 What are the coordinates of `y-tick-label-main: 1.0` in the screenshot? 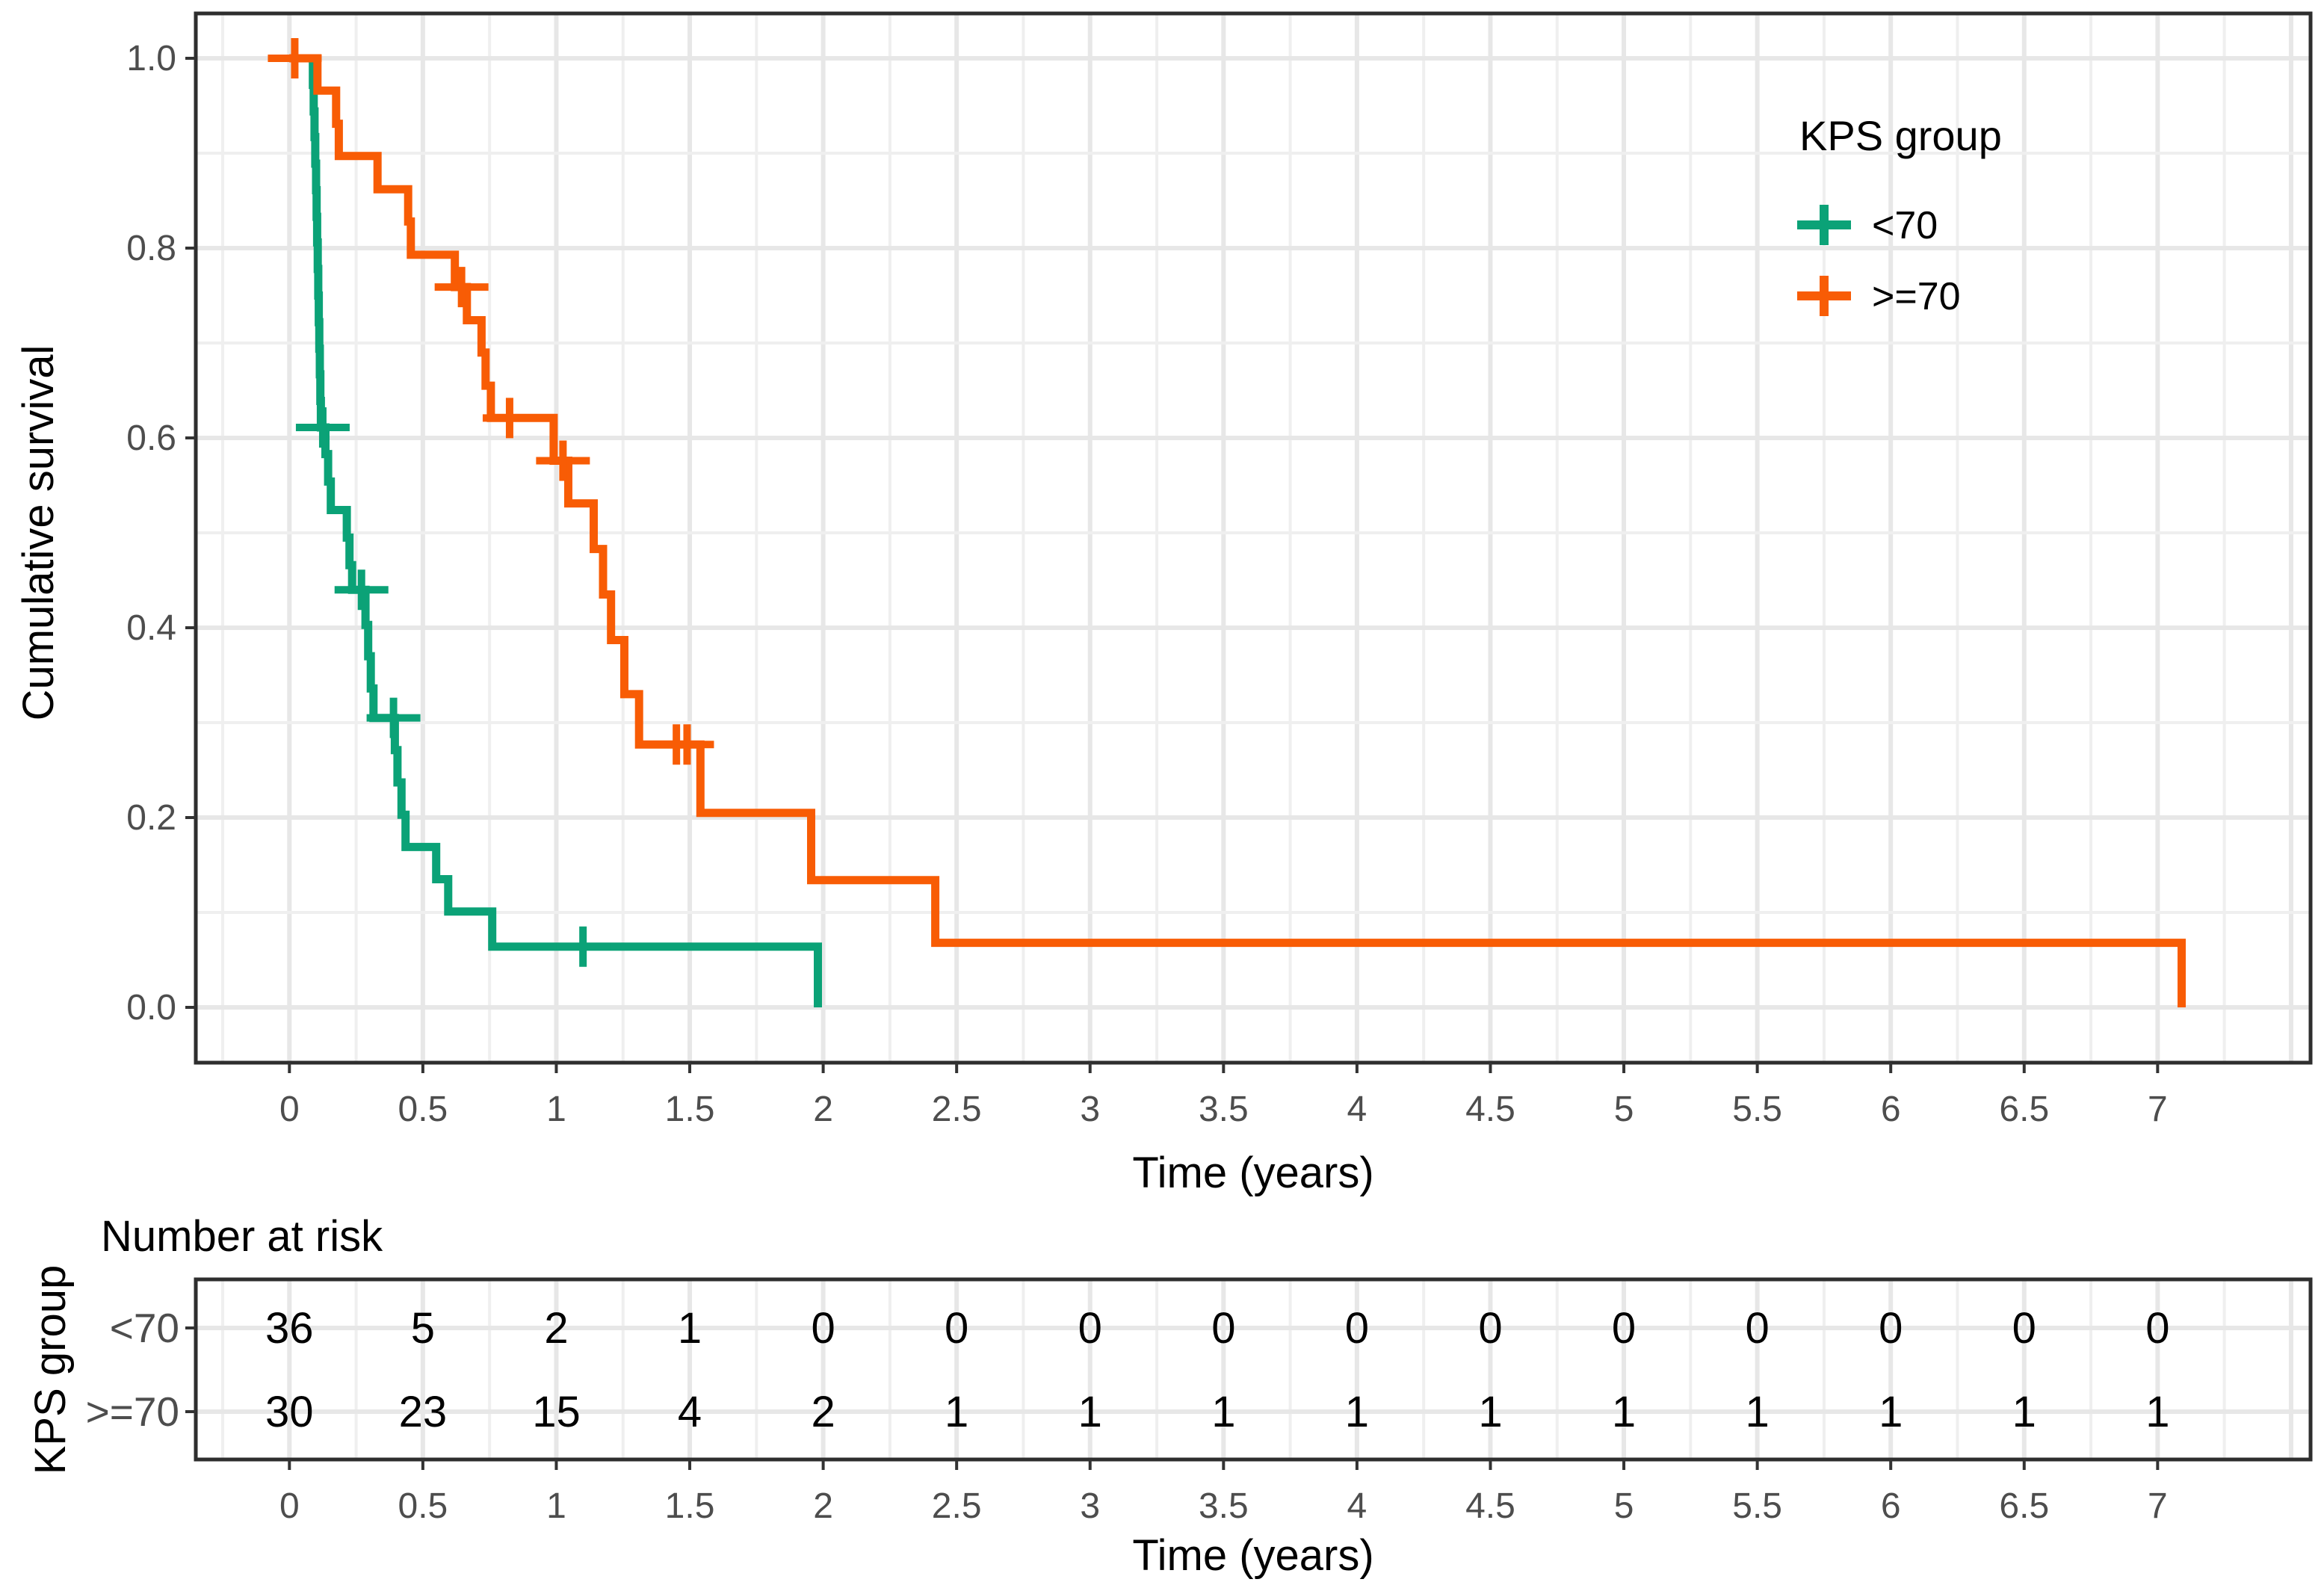 It's located at (151, 59).